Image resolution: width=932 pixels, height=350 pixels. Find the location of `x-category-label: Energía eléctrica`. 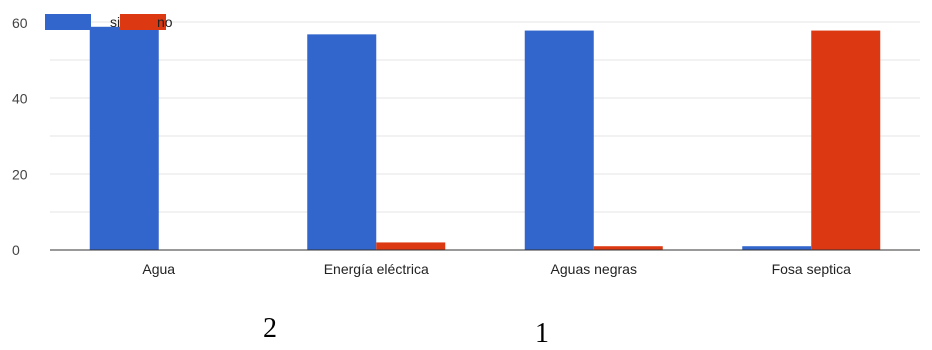

x-category-label: Energía eléctrica is located at coordinates (376, 269).